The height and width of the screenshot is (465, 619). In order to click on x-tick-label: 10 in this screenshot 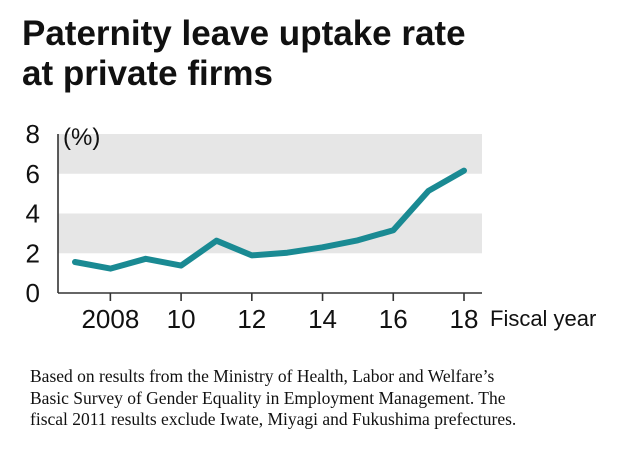, I will do `click(181, 319)`.